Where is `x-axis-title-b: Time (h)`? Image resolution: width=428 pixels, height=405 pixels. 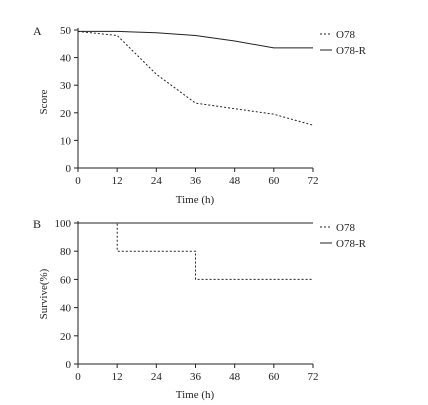 x-axis-title-b: Time (h) is located at coordinates (195, 395).